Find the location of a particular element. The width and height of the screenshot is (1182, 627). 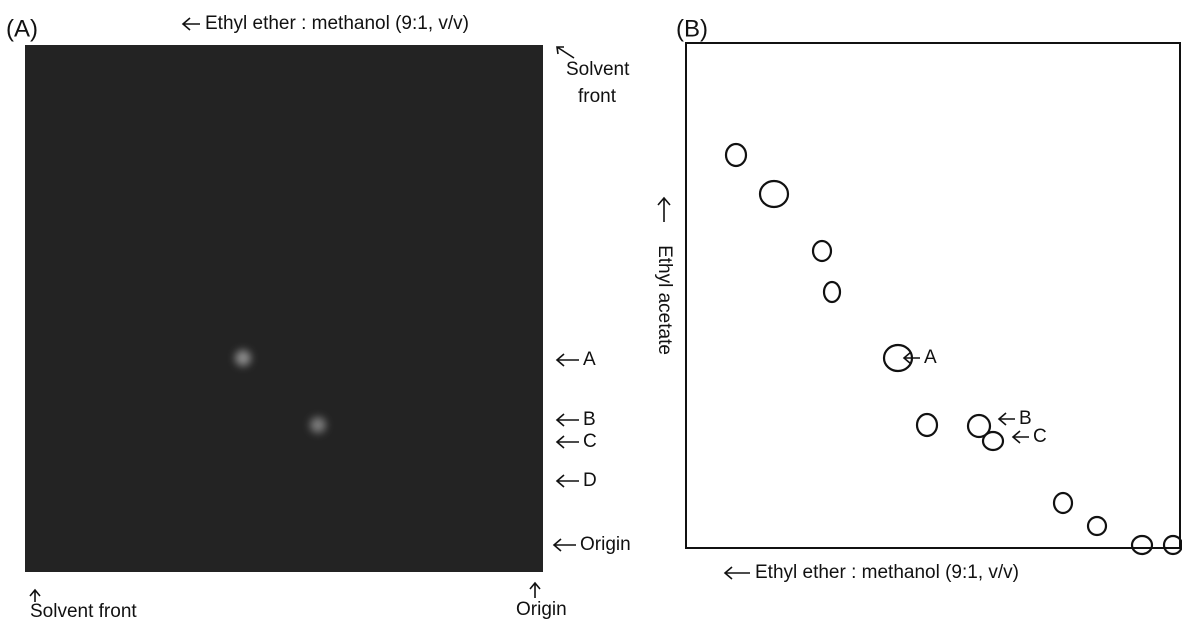

spot-label: Origin is located at coordinates (605, 544).